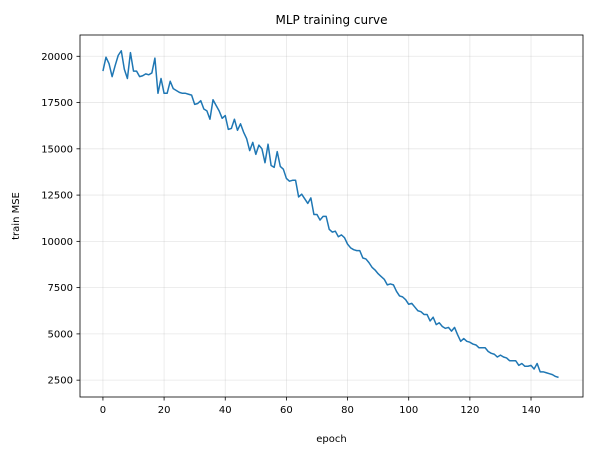 This screenshot has width=589, height=455. Describe the element at coordinates (57, 149) in the screenshot. I see `y-tick-label: 15000` at that location.